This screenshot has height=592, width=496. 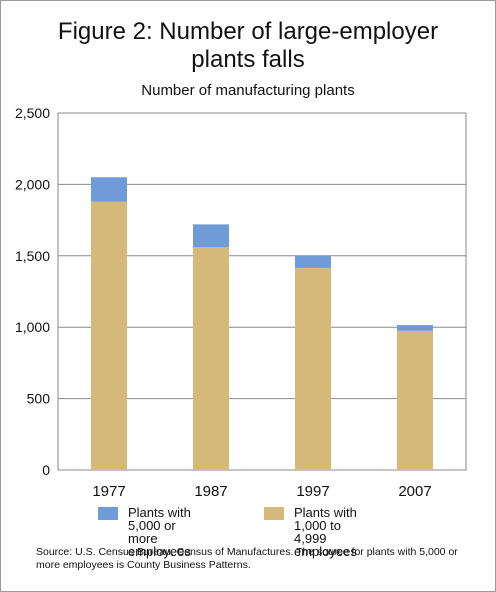 I want to click on legend-label-1000-4999: Plants with 1,000 to 4,999 employees, so click(x=325, y=532).